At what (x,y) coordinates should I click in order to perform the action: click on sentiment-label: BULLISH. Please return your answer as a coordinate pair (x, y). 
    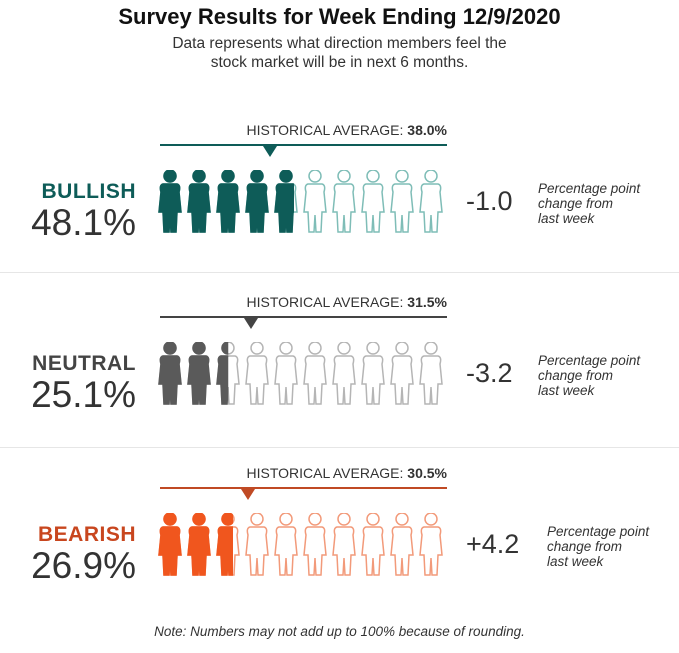
    Looking at the image, I should click on (88, 191).